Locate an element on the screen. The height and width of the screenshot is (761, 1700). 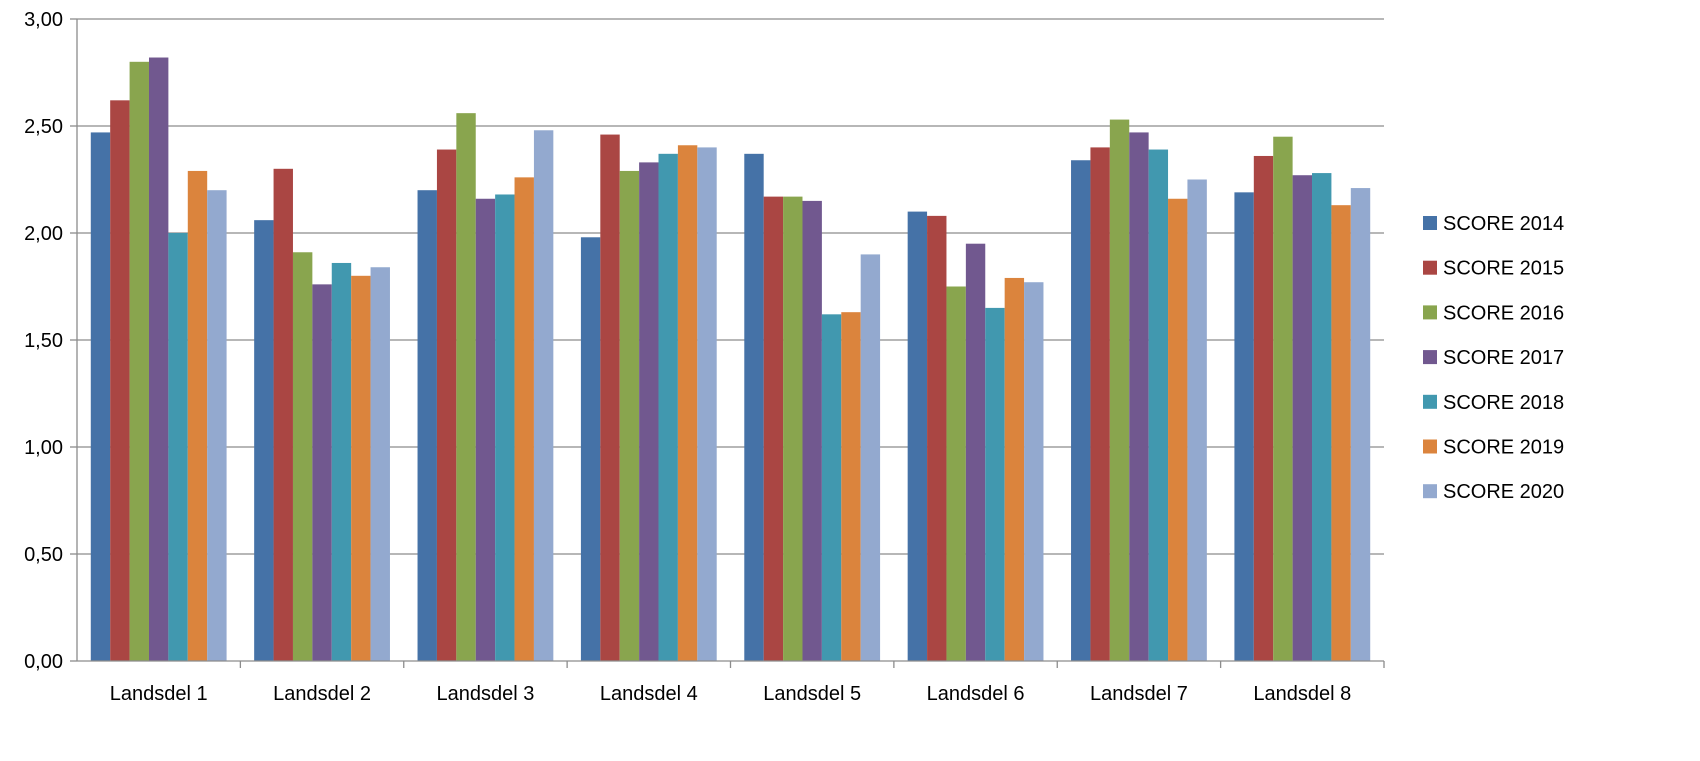
legend-label: SCORE 2018 is located at coordinates (1503, 403).